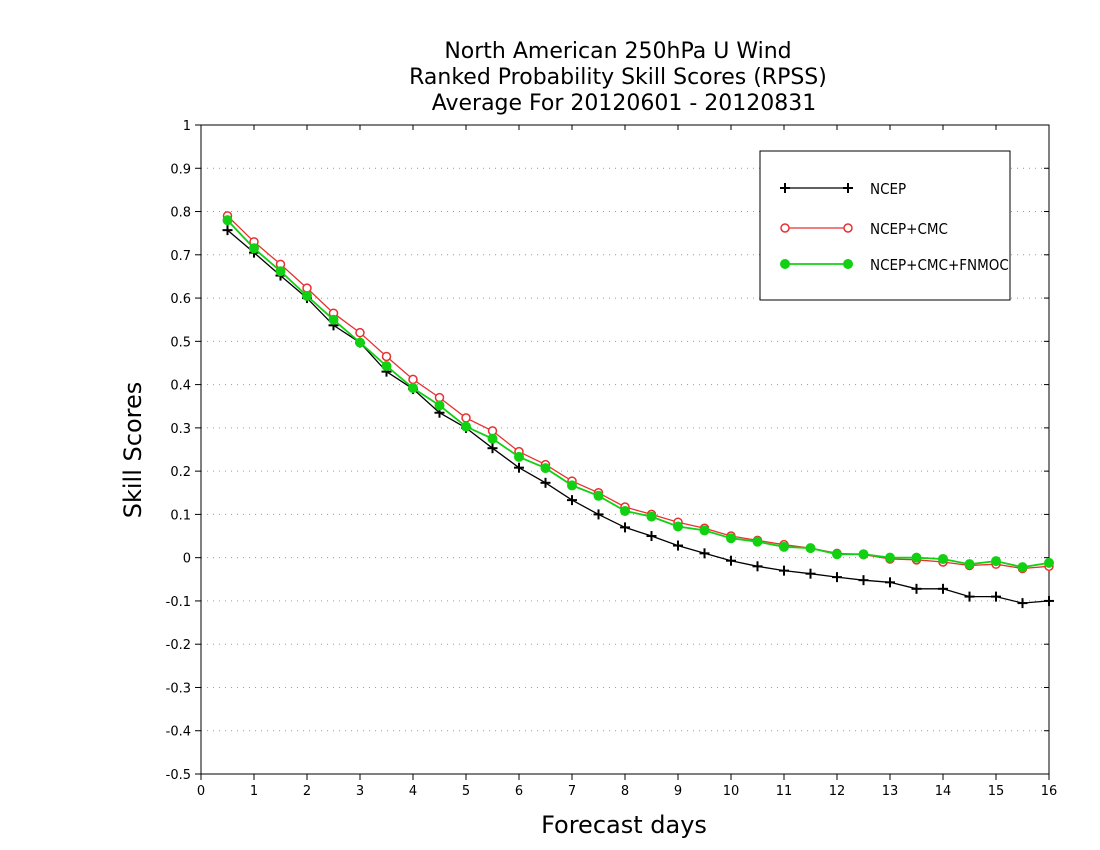  Describe the element at coordinates (888, 189) in the screenshot. I see `legend-label-0: NCEP` at that location.